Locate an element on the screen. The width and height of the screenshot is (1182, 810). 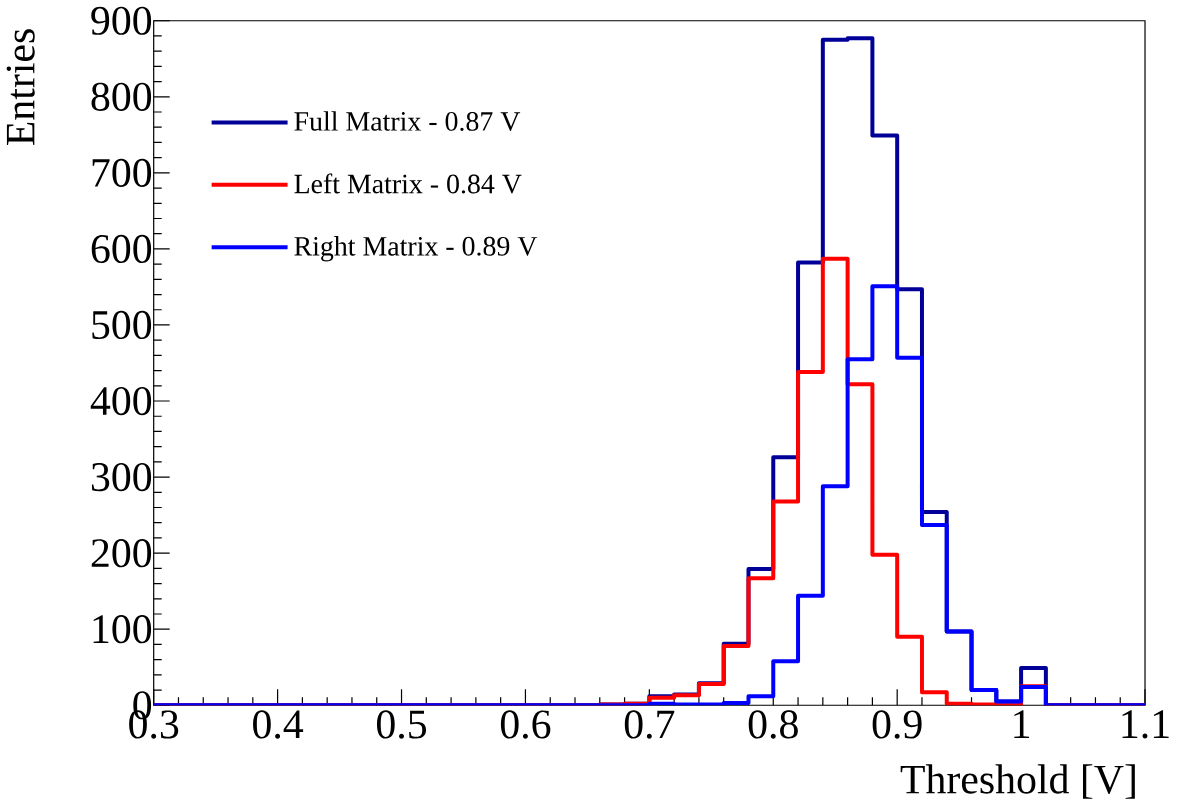
x-tick-label: 0.9 is located at coordinates (897, 724).